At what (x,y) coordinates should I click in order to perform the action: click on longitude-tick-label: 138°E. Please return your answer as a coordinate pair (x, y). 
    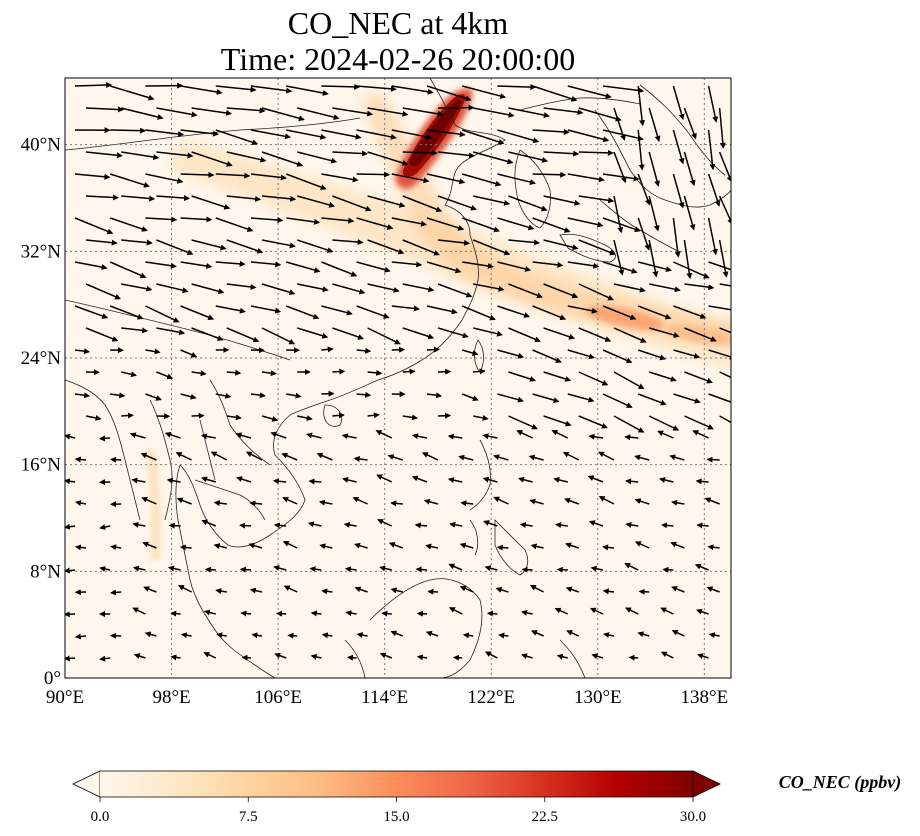
    Looking at the image, I should click on (705, 697).